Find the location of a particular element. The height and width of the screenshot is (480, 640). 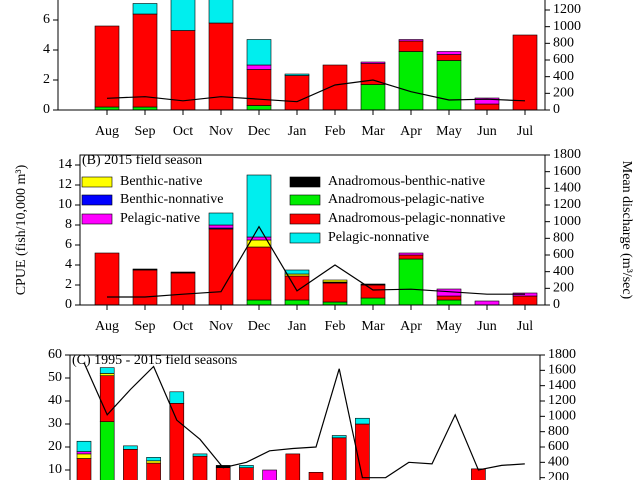

y-tick-label: 0 is located at coordinates (46, 109).